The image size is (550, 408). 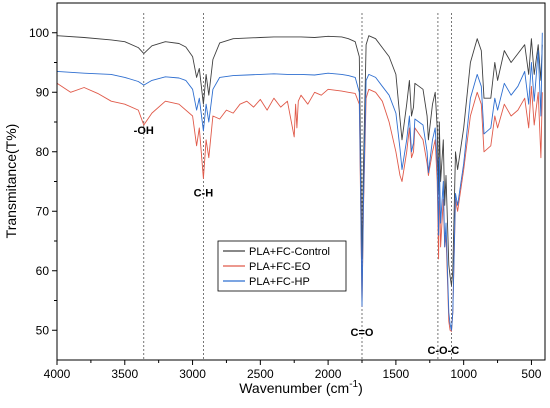 What do you see at coordinates (260, 374) in the screenshot?
I see `x-tick-label: 2500` at bounding box center [260, 374].